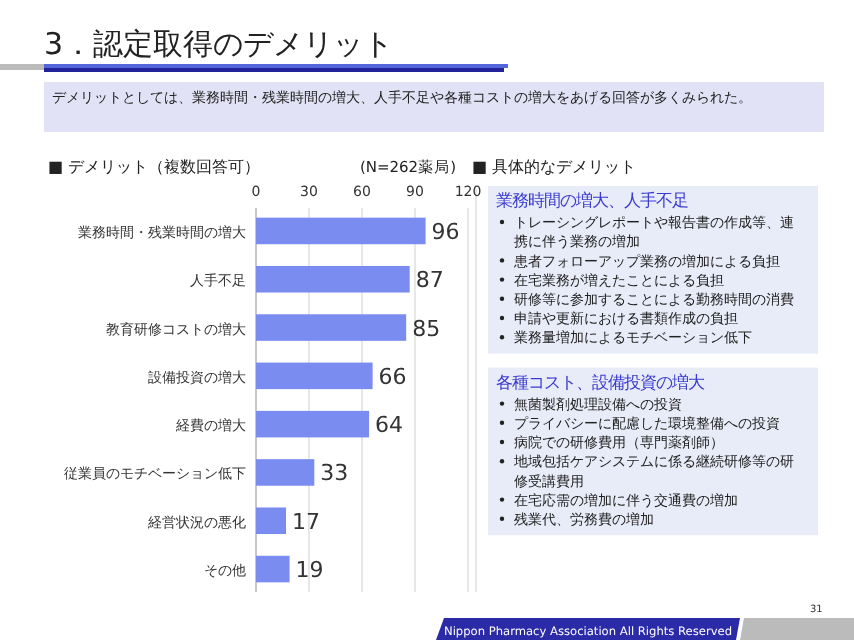  Describe the element at coordinates (592, 200) in the screenshot. I see `text: 業務時間の増大、人手不足` at that location.